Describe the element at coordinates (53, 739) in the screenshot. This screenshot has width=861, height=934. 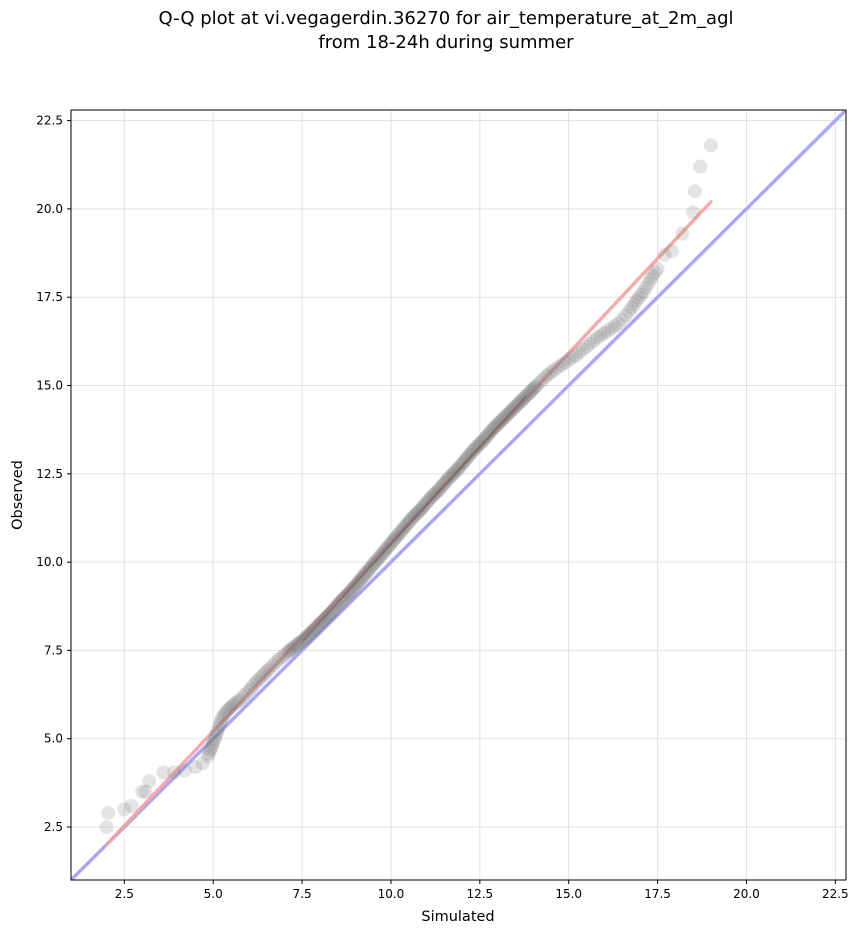
I see `y-tick-label: 5.0` at that location.